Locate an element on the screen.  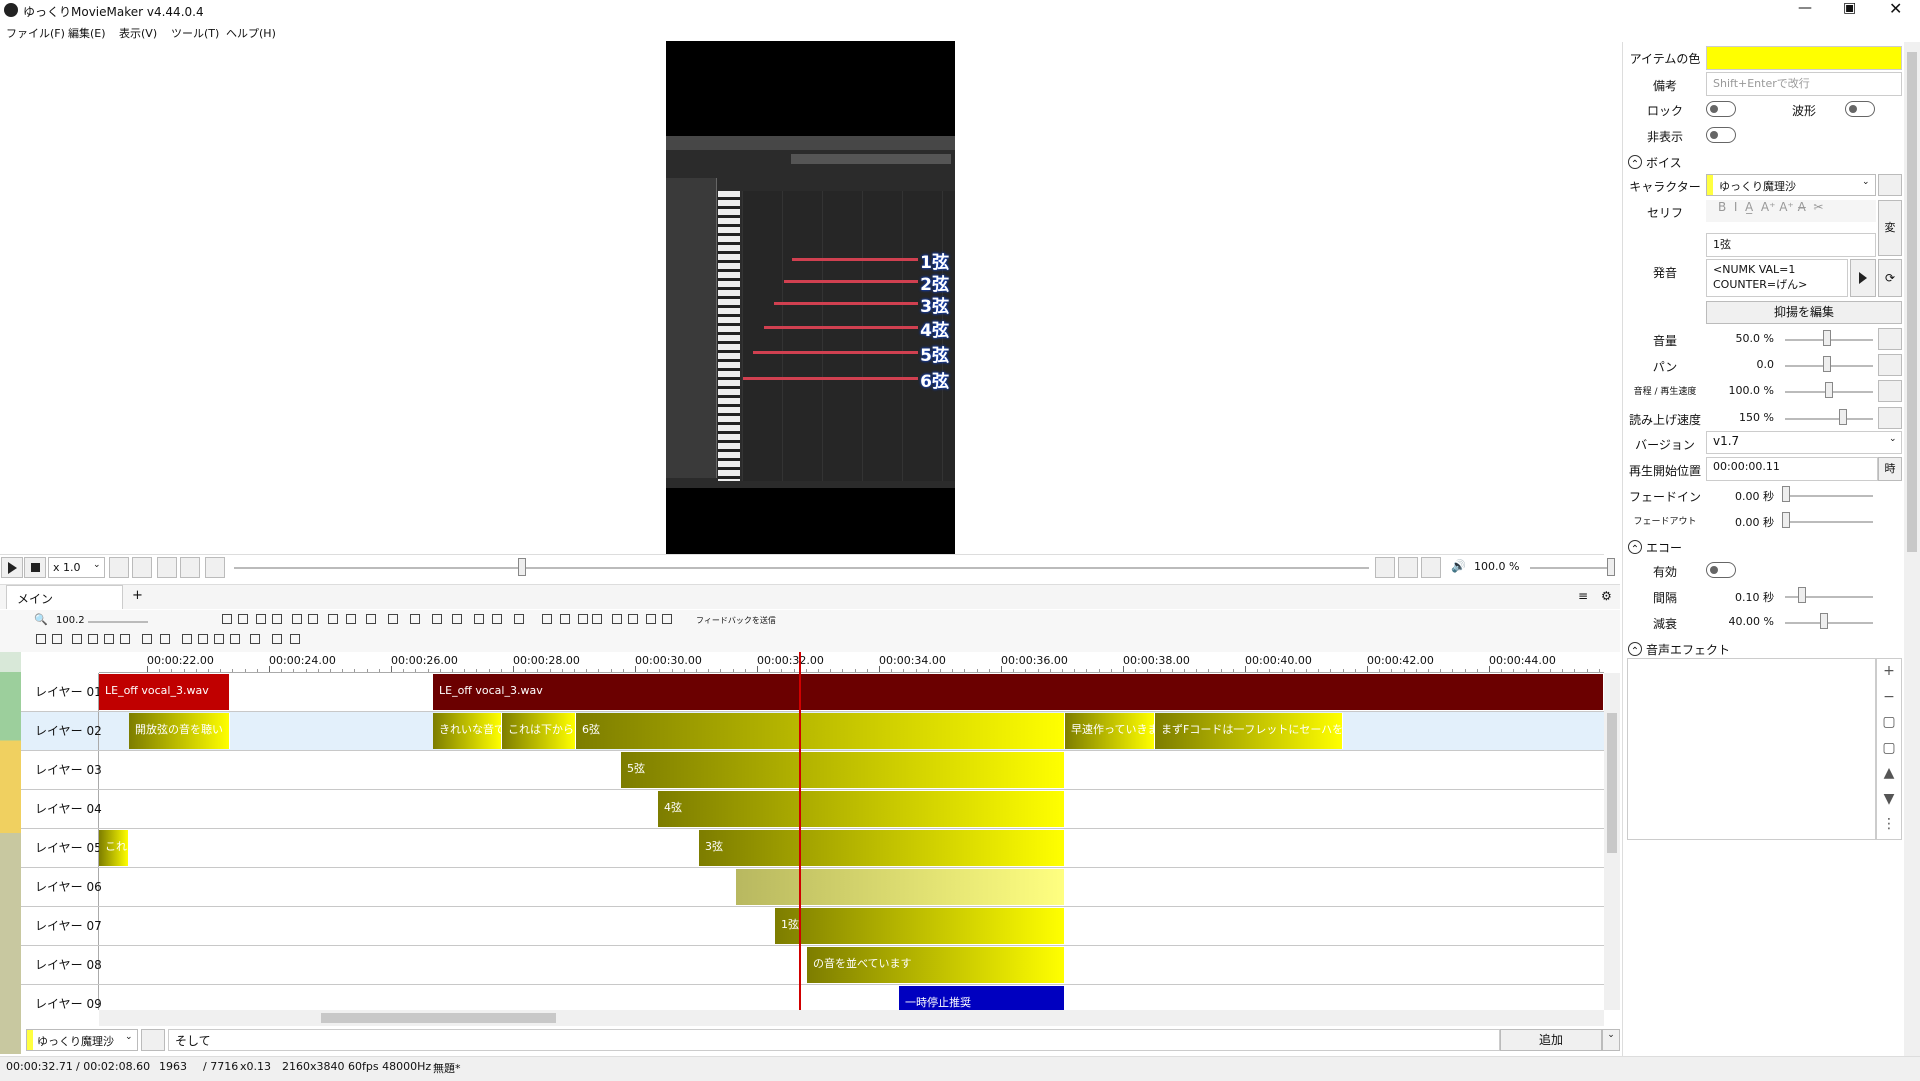
start-time-button: 時 is located at coordinates (1890, 469).